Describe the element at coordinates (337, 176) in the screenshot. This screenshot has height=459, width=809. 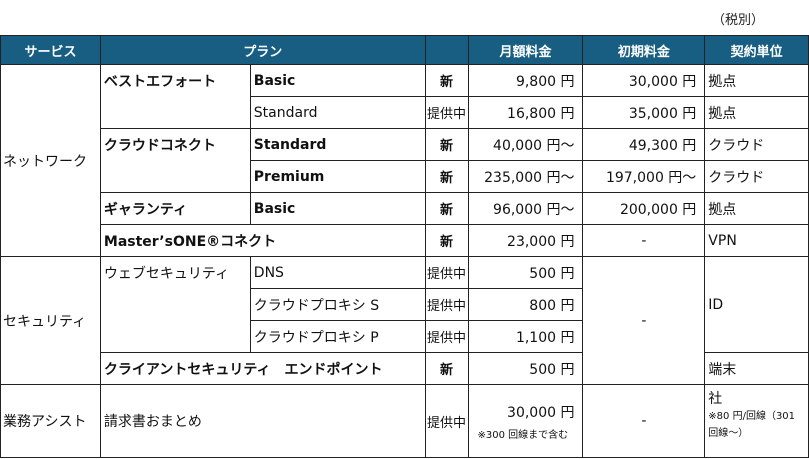
I see `sub-plan: Premium` at that location.